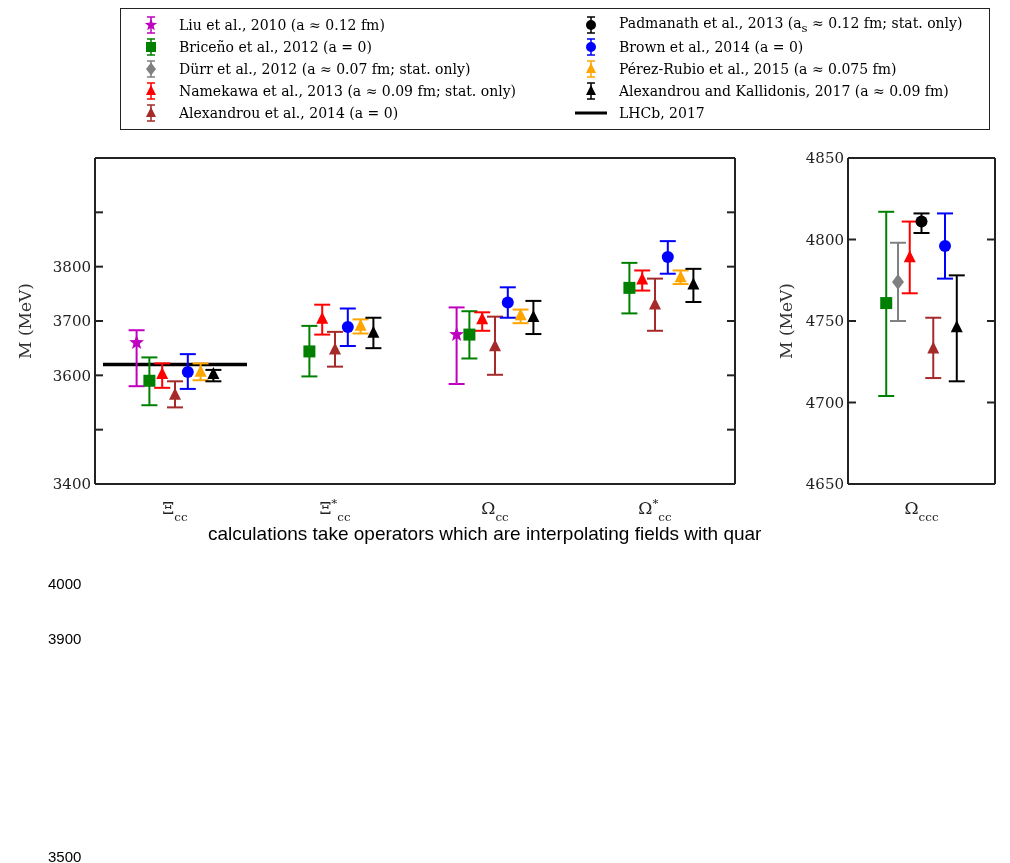 The height and width of the screenshot is (863, 1010). What do you see at coordinates (71, 266) in the screenshot?
I see `y-tick-label: 3800` at bounding box center [71, 266].